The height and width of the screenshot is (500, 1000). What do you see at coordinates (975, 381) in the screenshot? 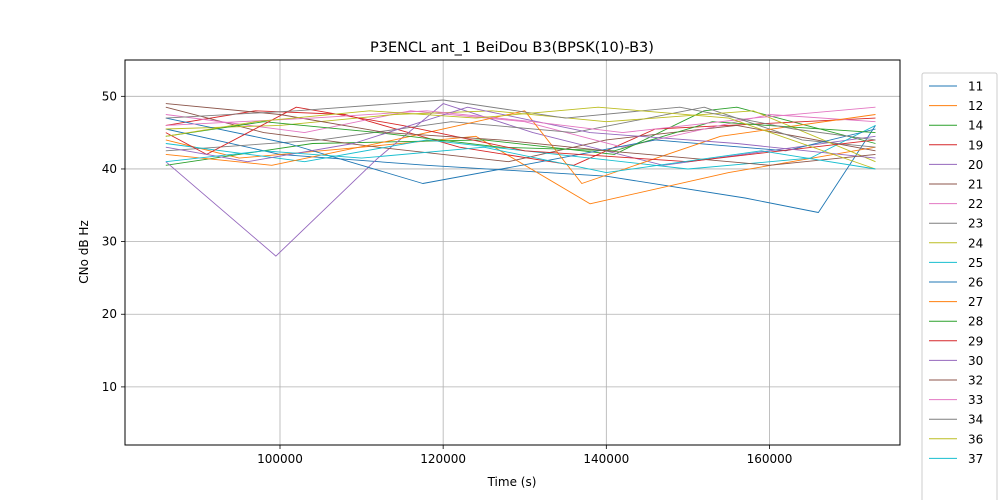
I see `legend-label-32: 32` at bounding box center [975, 381].